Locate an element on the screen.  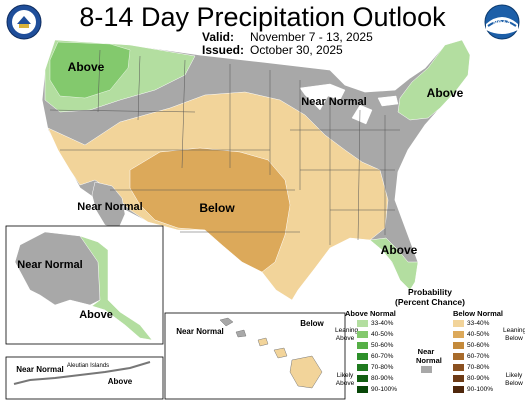
legend-above-range: 60-70% is located at coordinates (382, 356).